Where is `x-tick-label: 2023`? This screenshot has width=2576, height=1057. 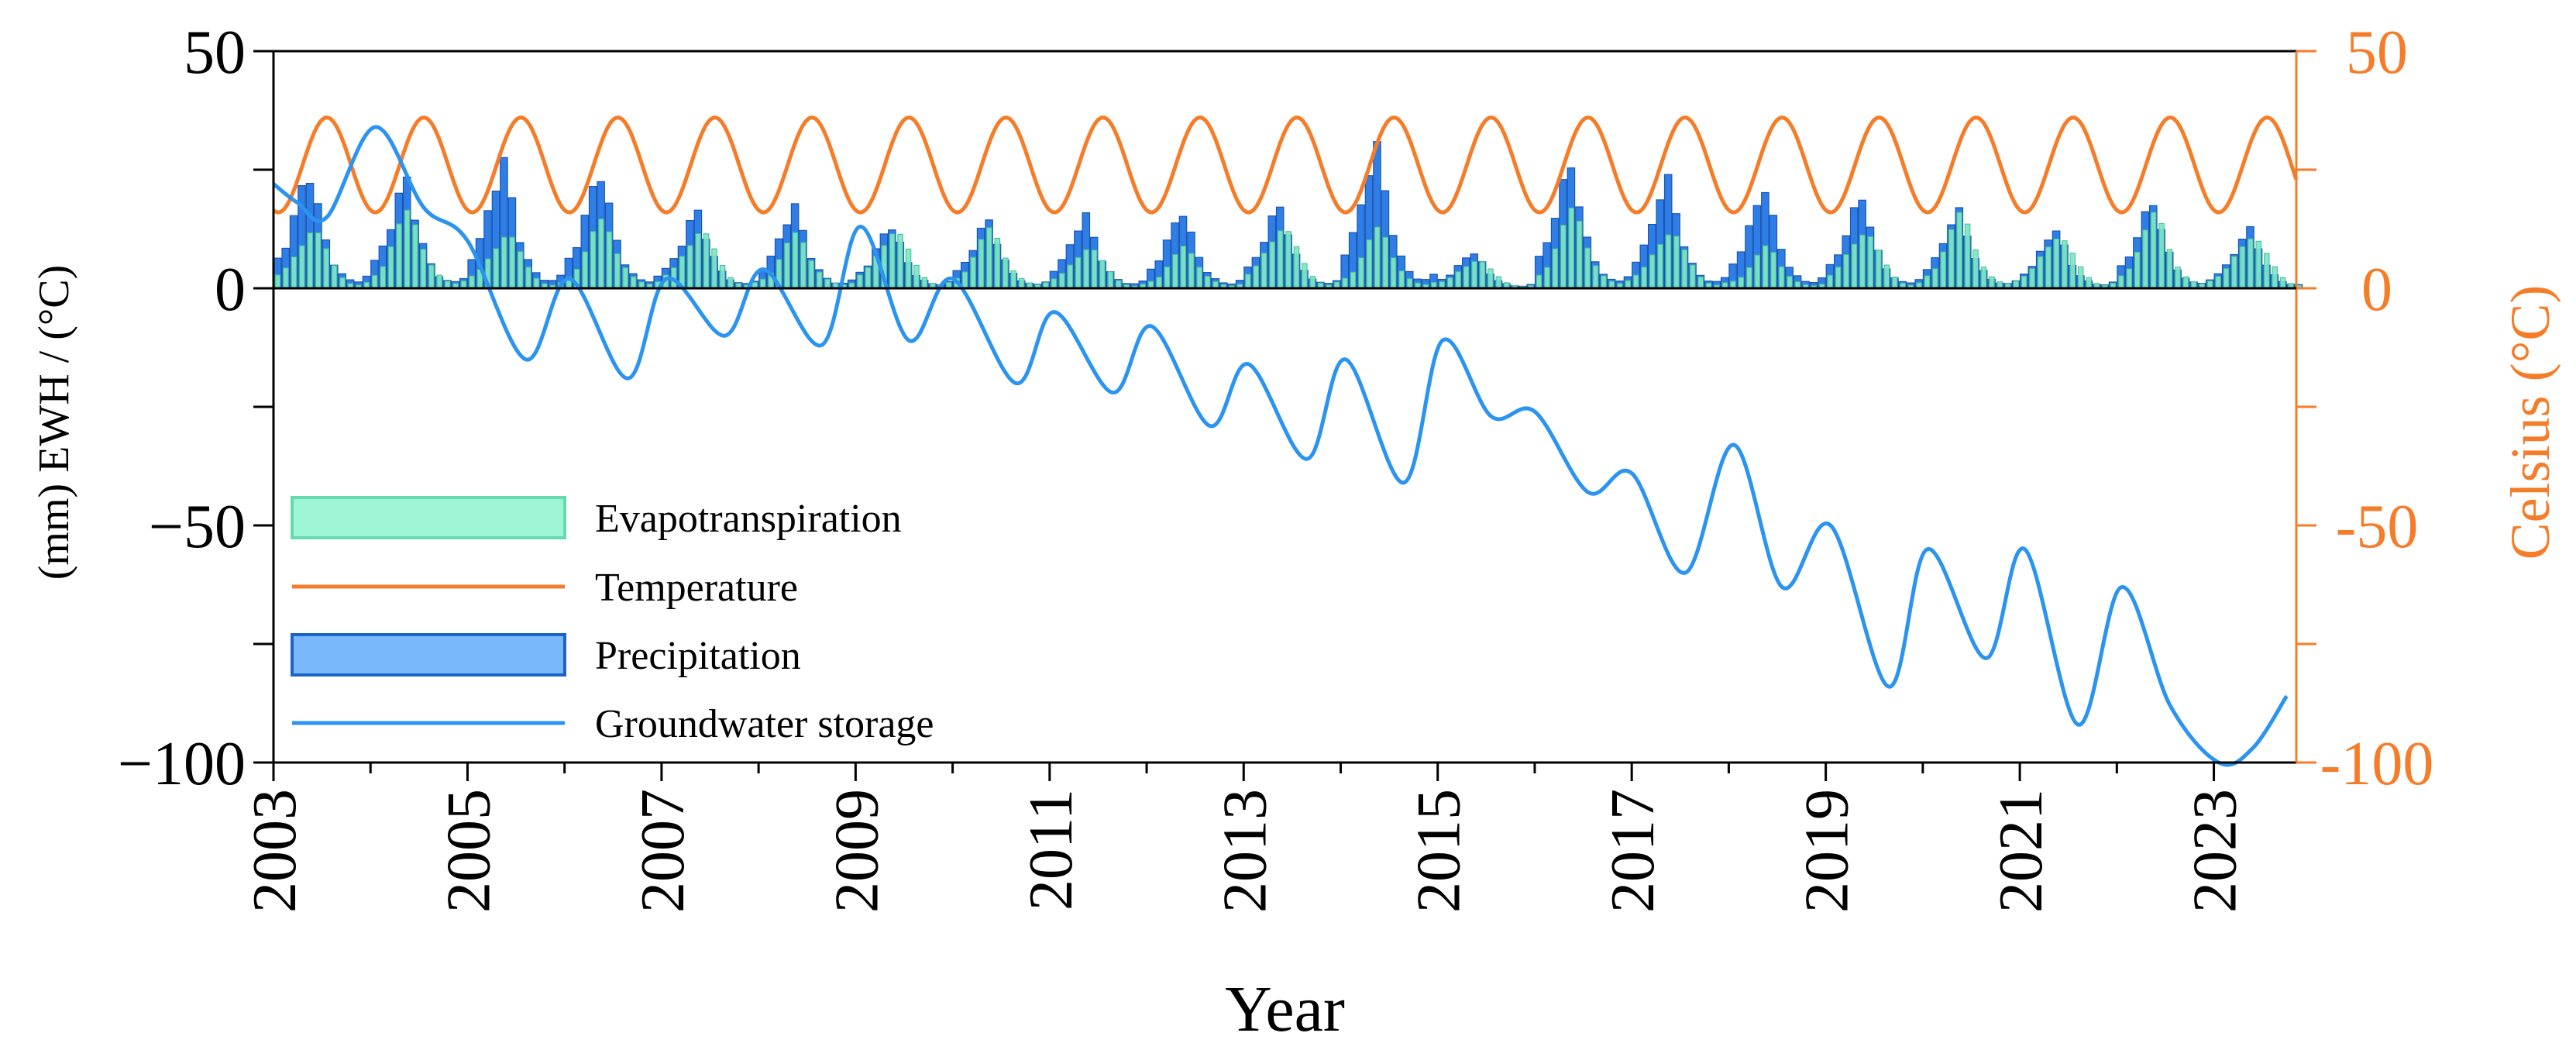 x-tick-label: 2023 is located at coordinates (2216, 851).